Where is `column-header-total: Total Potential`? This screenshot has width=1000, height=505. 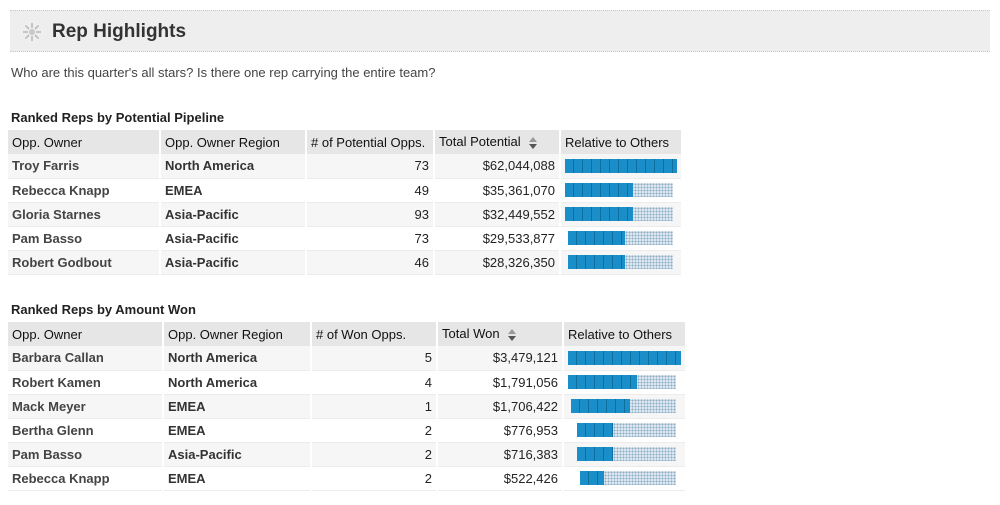 column-header-total: Total Potential is located at coordinates (497, 142).